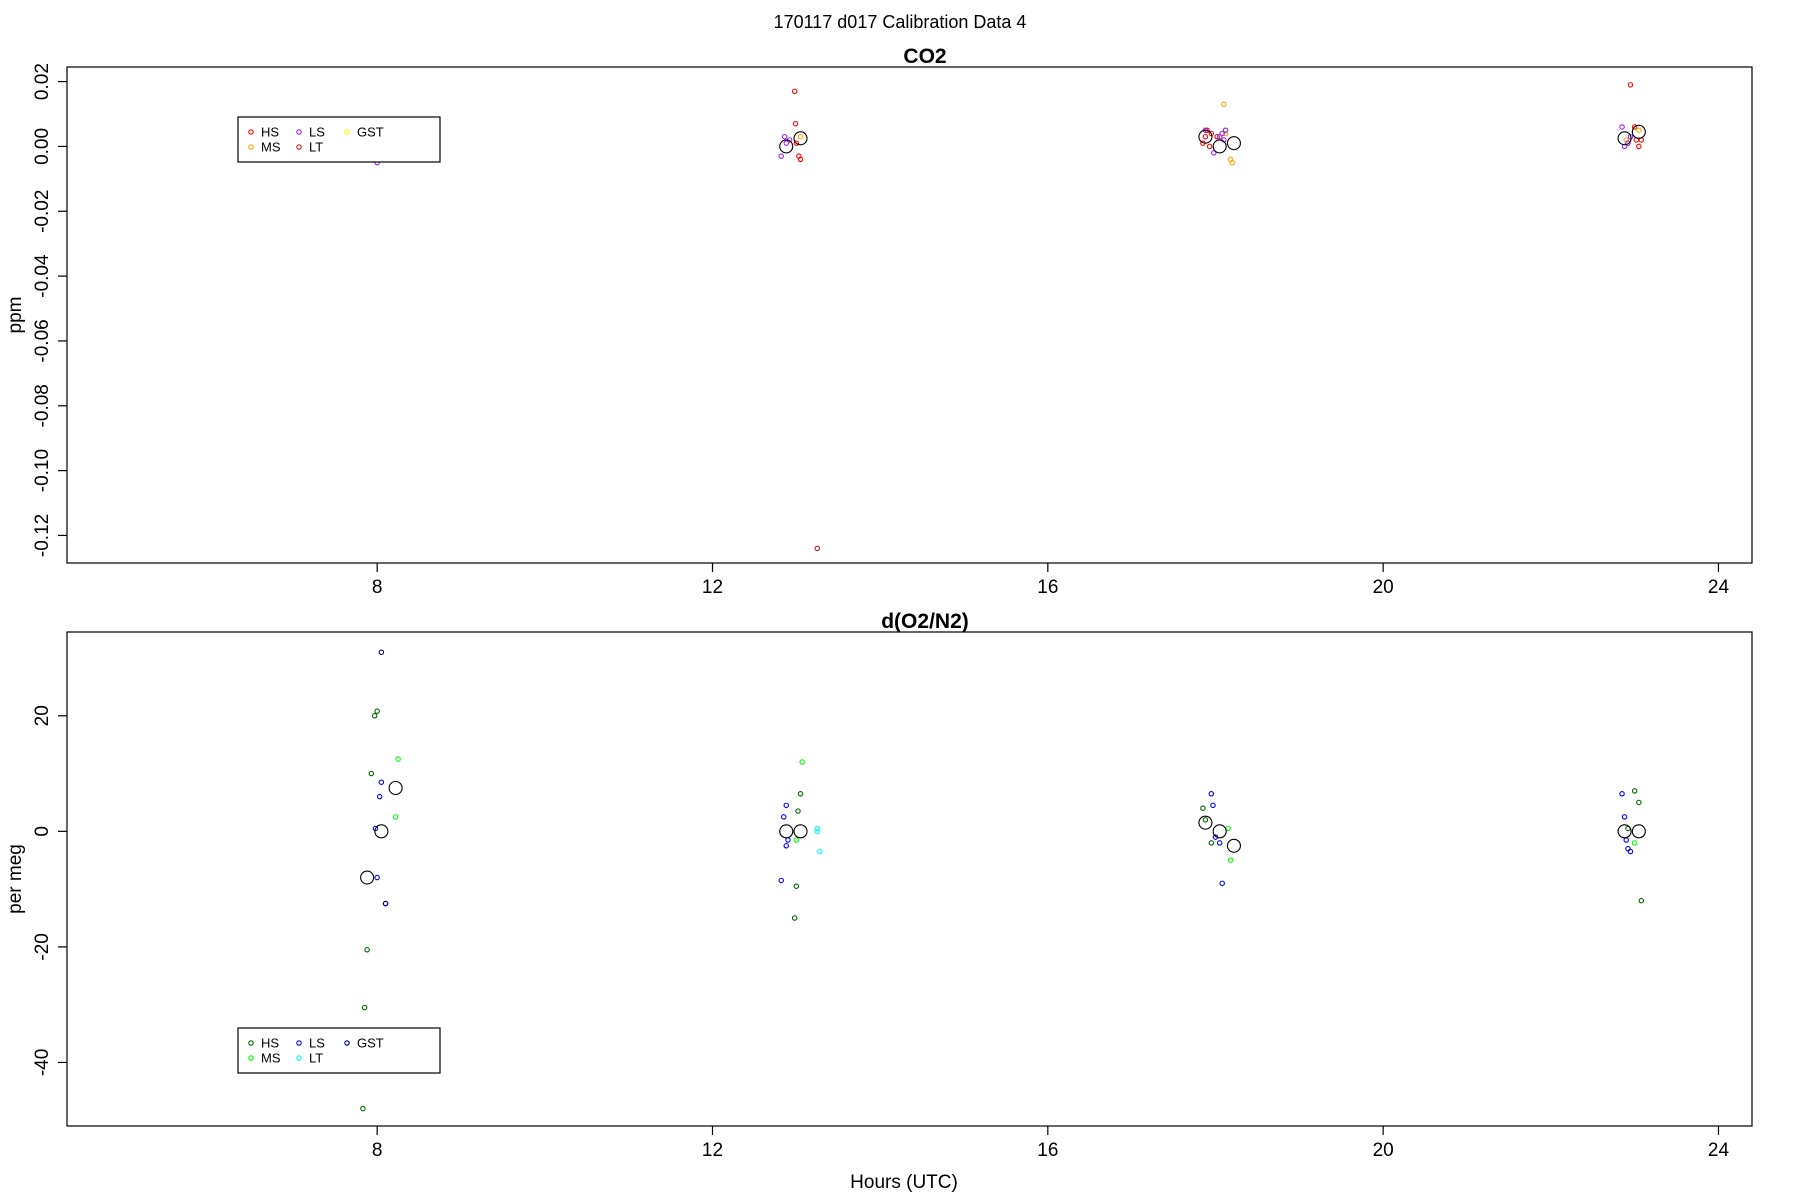 Image resolution: width=1800 pixels, height=1200 pixels. Describe the element at coordinates (1051, 580) in the screenshot. I see `co2-x-axis: 8 12 16 20 24` at that location.